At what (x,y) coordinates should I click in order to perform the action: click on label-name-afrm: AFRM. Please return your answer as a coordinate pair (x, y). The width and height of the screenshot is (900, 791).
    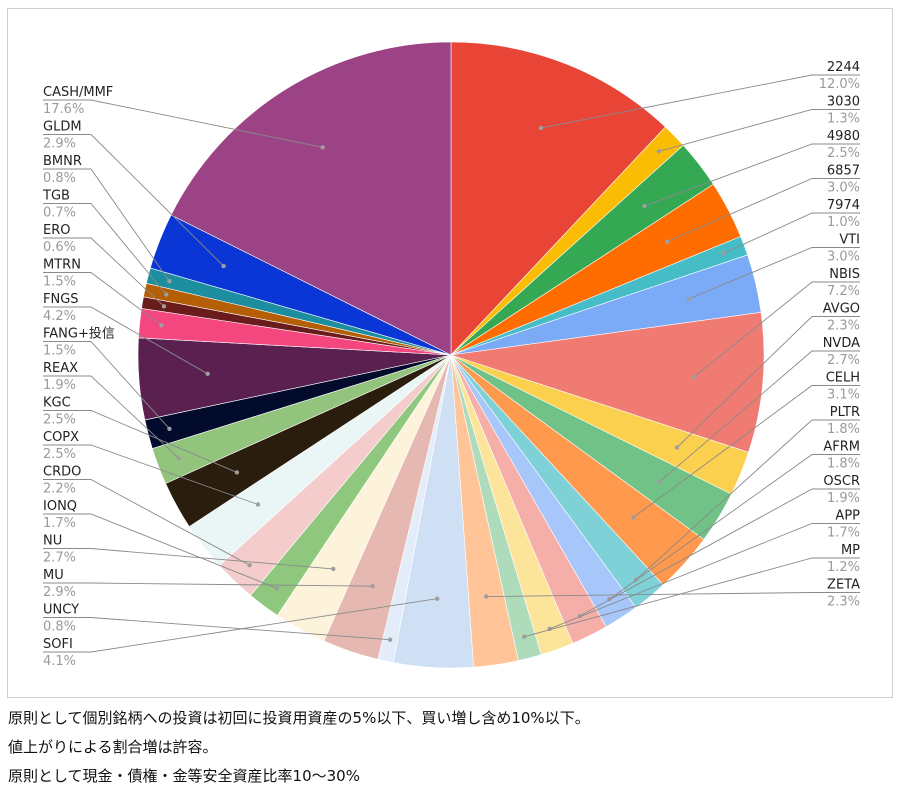
    Looking at the image, I should click on (841, 447).